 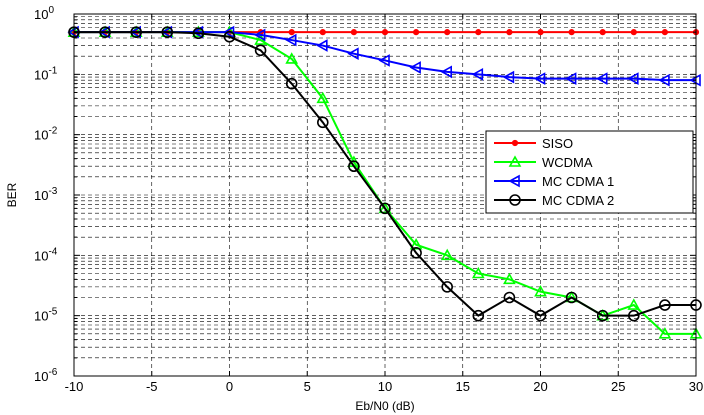 I want to click on legend-label: SISO, so click(x=557, y=143).